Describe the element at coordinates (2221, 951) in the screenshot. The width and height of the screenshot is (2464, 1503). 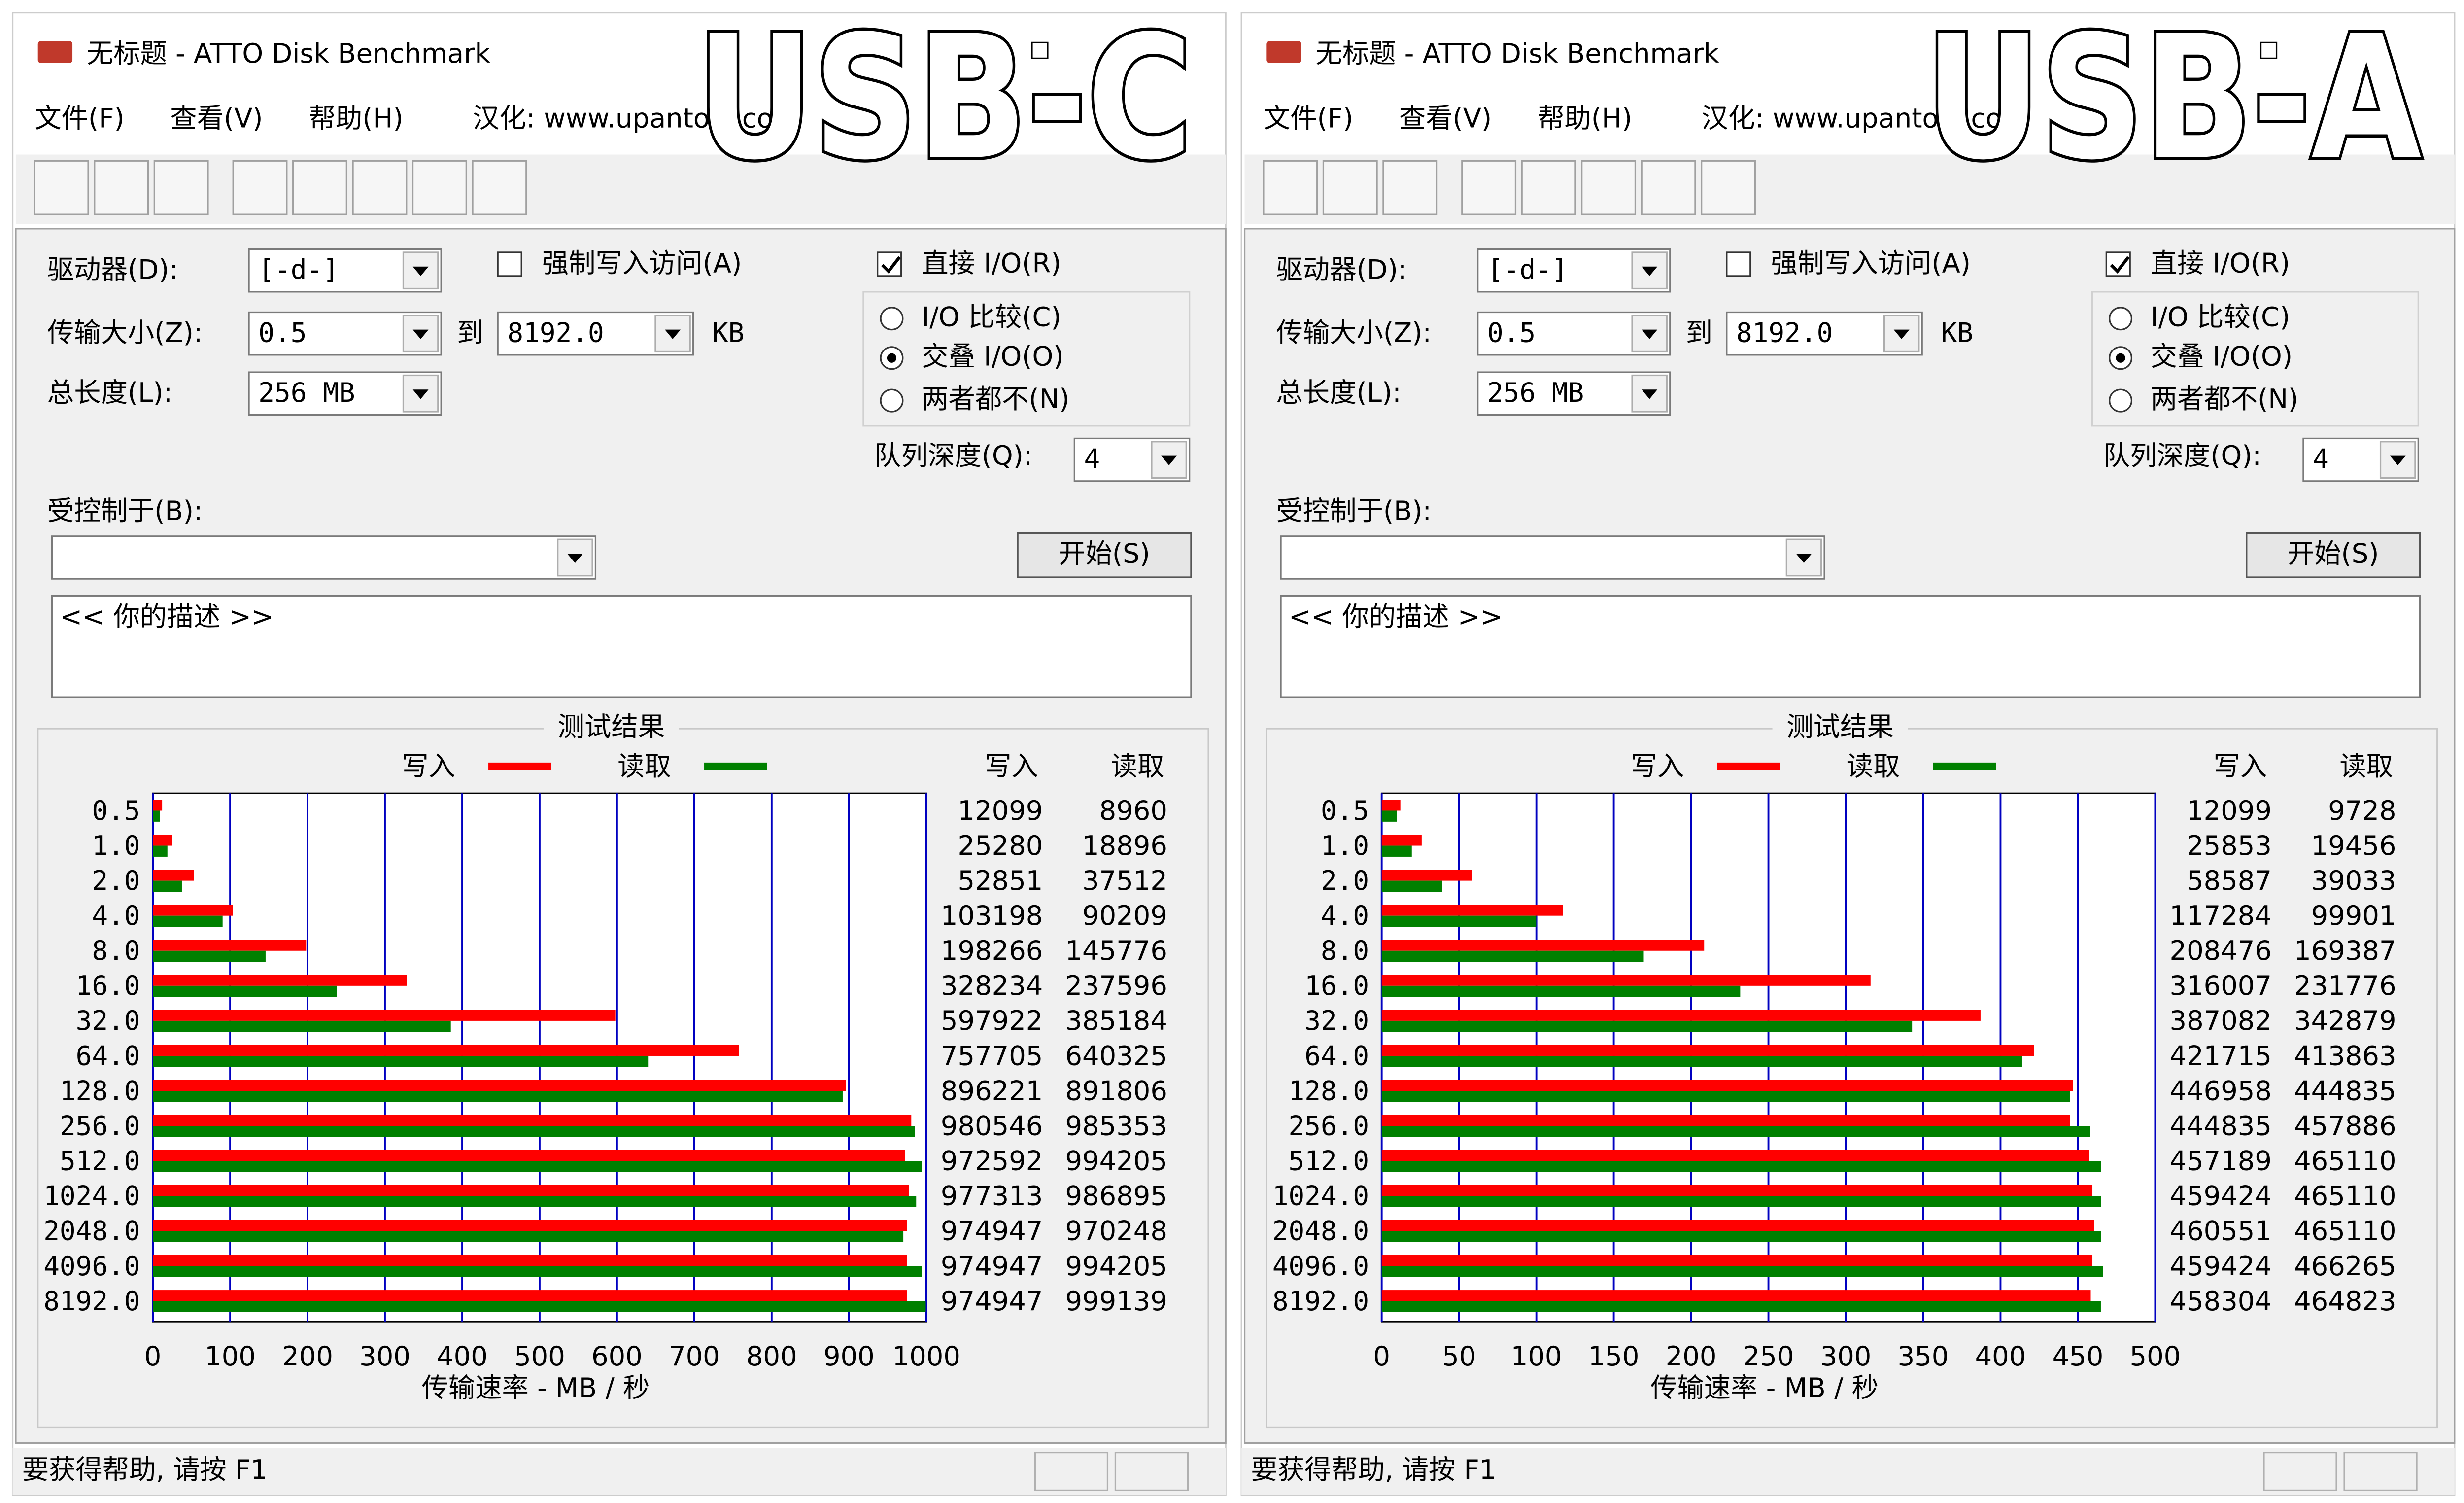
I see `value-cell: 208476` at that location.